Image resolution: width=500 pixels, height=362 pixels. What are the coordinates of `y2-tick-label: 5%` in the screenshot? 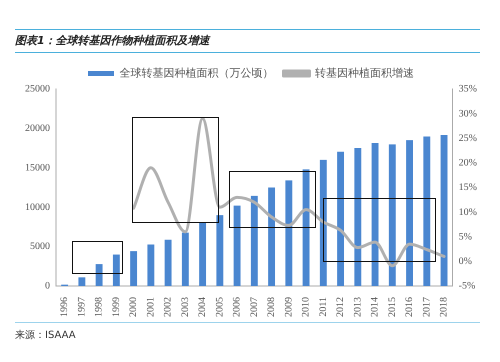 It's located at (465, 236).